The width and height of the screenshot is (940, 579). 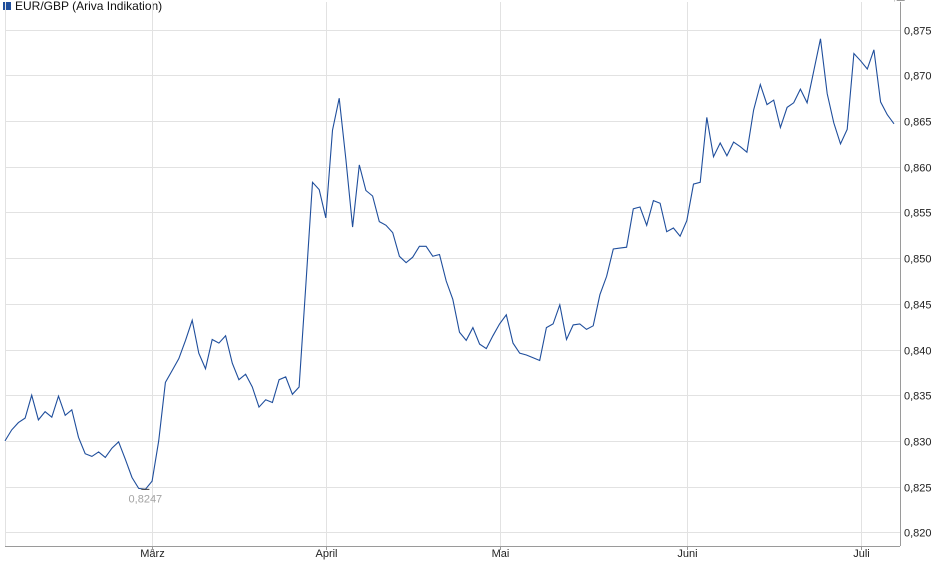 What do you see at coordinates (7, 6) in the screenshot?
I see `legend-swatch` at bounding box center [7, 6].